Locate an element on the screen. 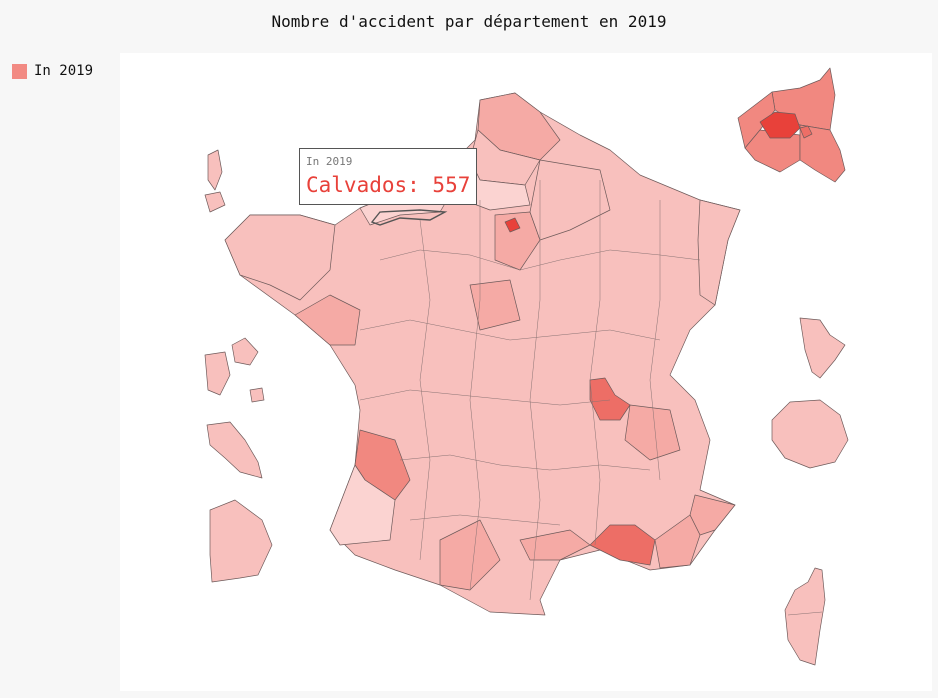 The height and width of the screenshot is (698, 938). tooltip: In 2019 Calvados: 557 is located at coordinates (388, 176).